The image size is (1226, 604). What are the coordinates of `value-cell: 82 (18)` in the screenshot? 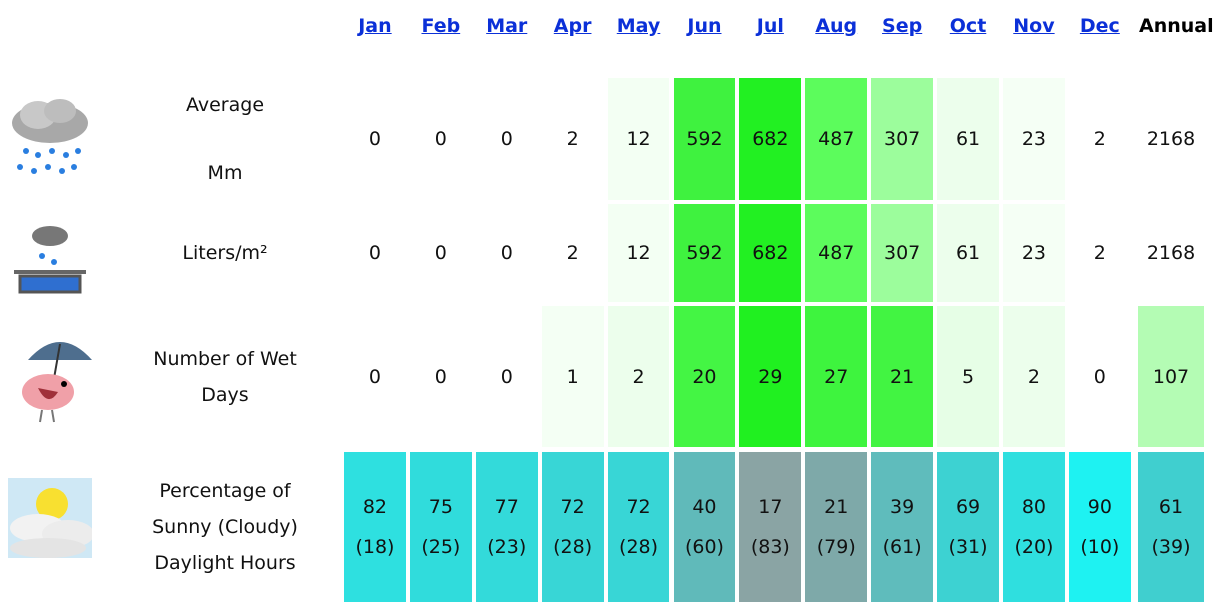 It's located at (375, 527).